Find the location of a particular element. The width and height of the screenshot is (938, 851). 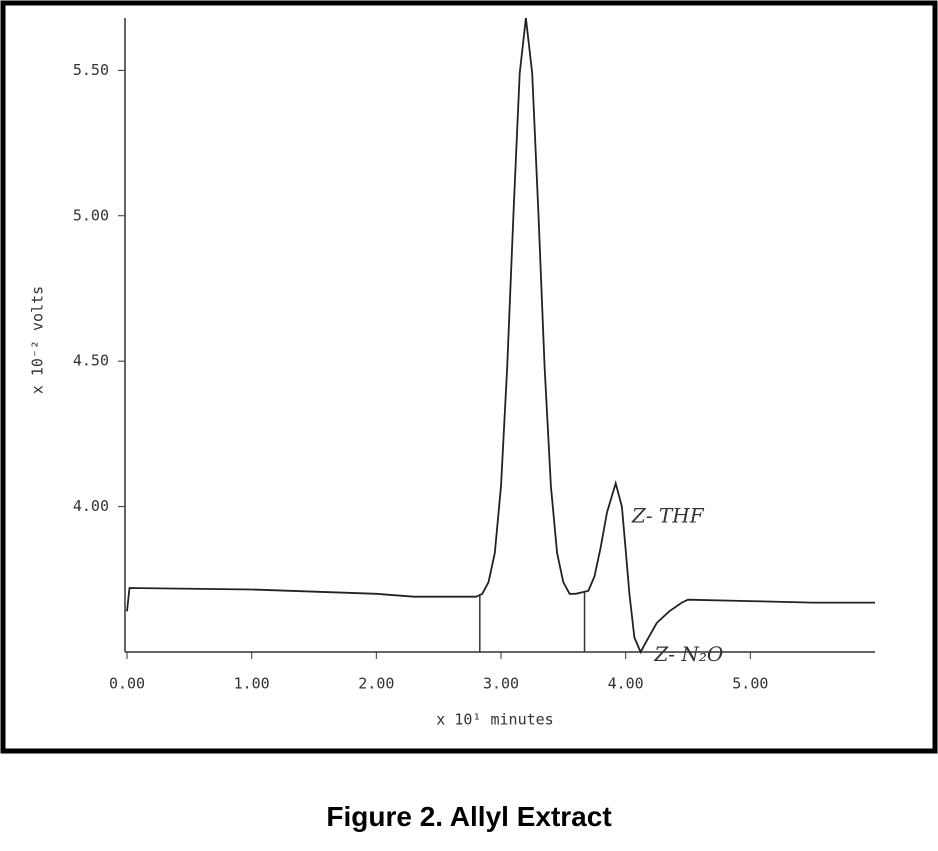

x-tick-label: 2.00 is located at coordinates (376, 684).